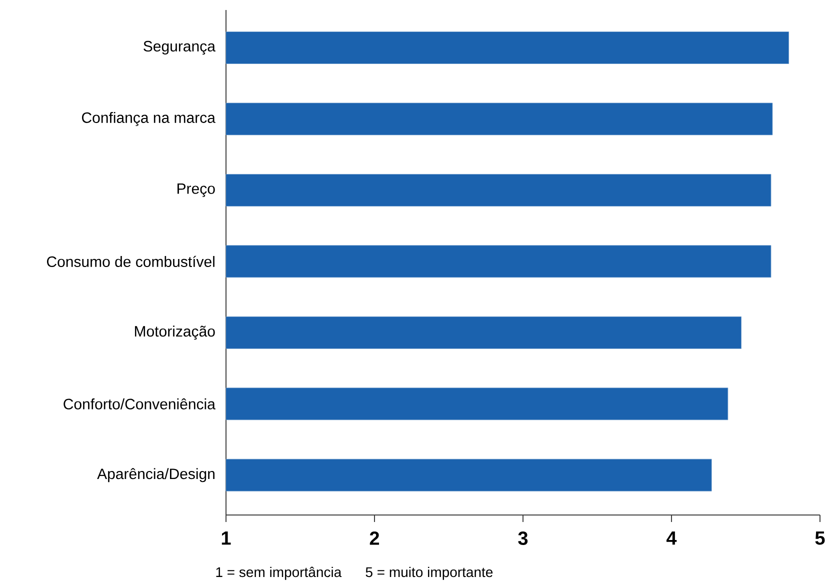 The width and height of the screenshot is (839, 581). What do you see at coordinates (429, 573) in the screenshot?
I see `text: 5 = muito importante` at bounding box center [429, 573].